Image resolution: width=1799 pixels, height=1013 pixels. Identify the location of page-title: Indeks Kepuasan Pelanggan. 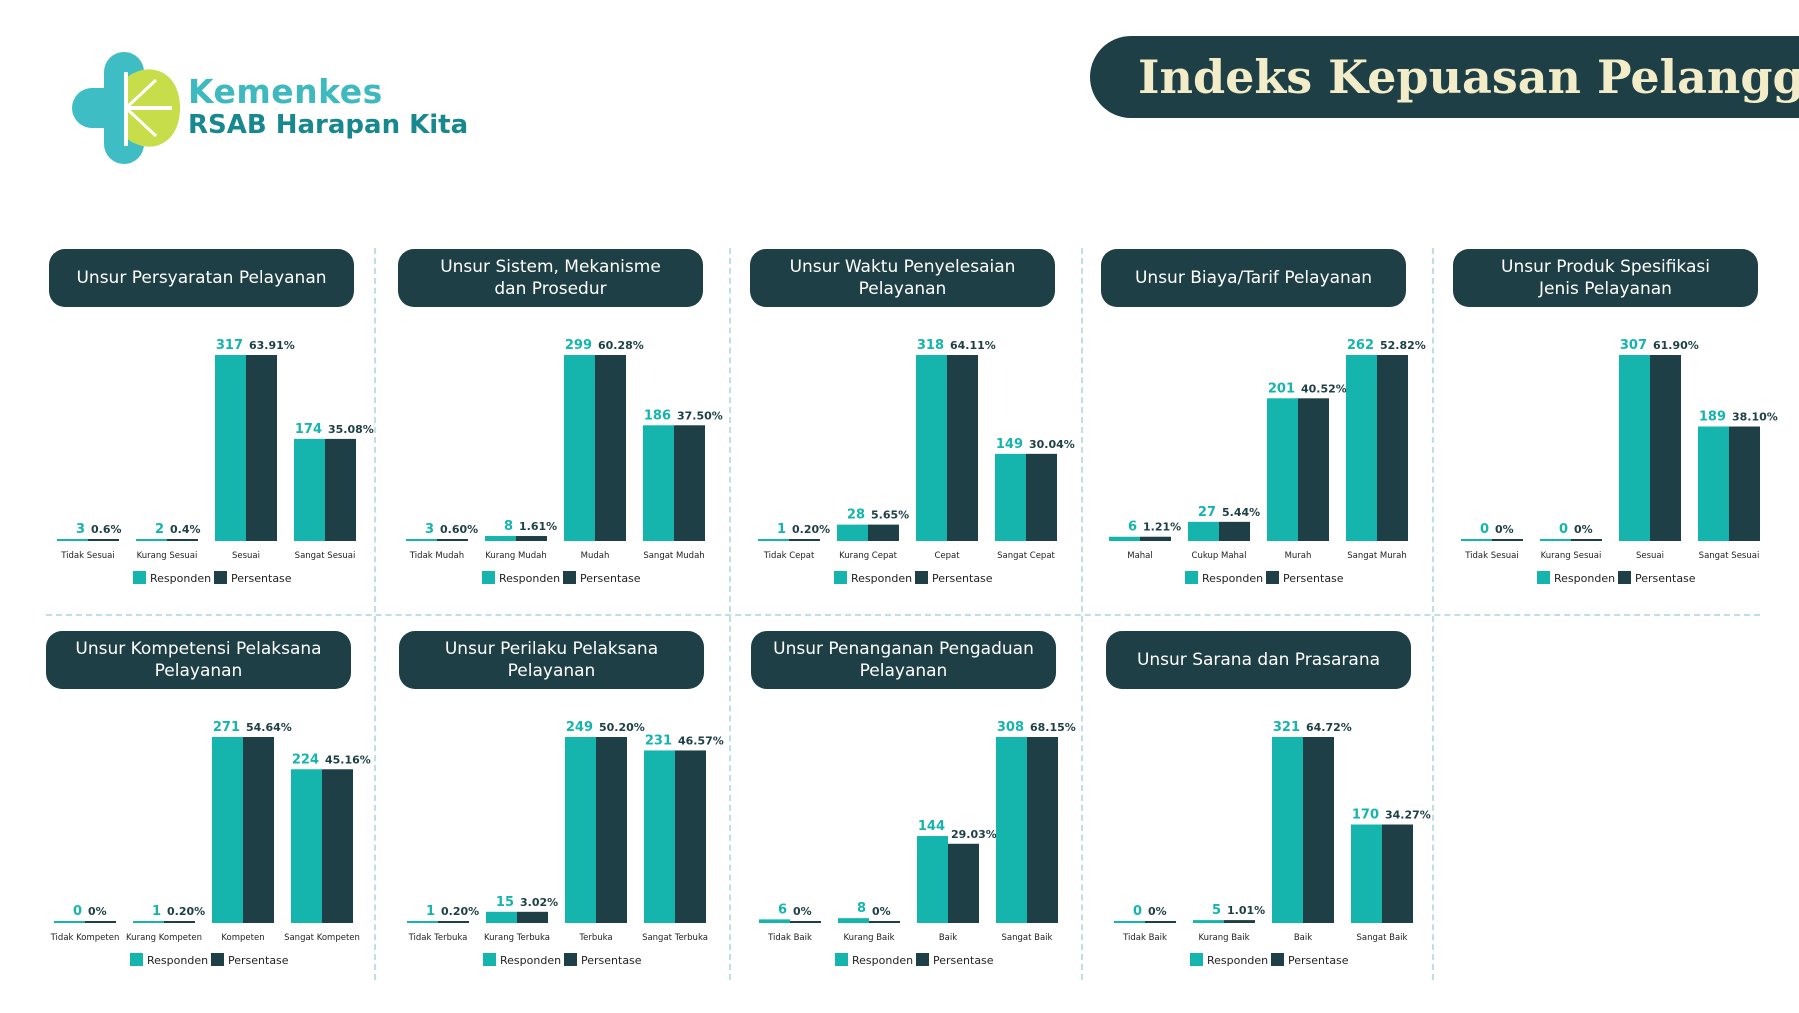
(1444, 77).